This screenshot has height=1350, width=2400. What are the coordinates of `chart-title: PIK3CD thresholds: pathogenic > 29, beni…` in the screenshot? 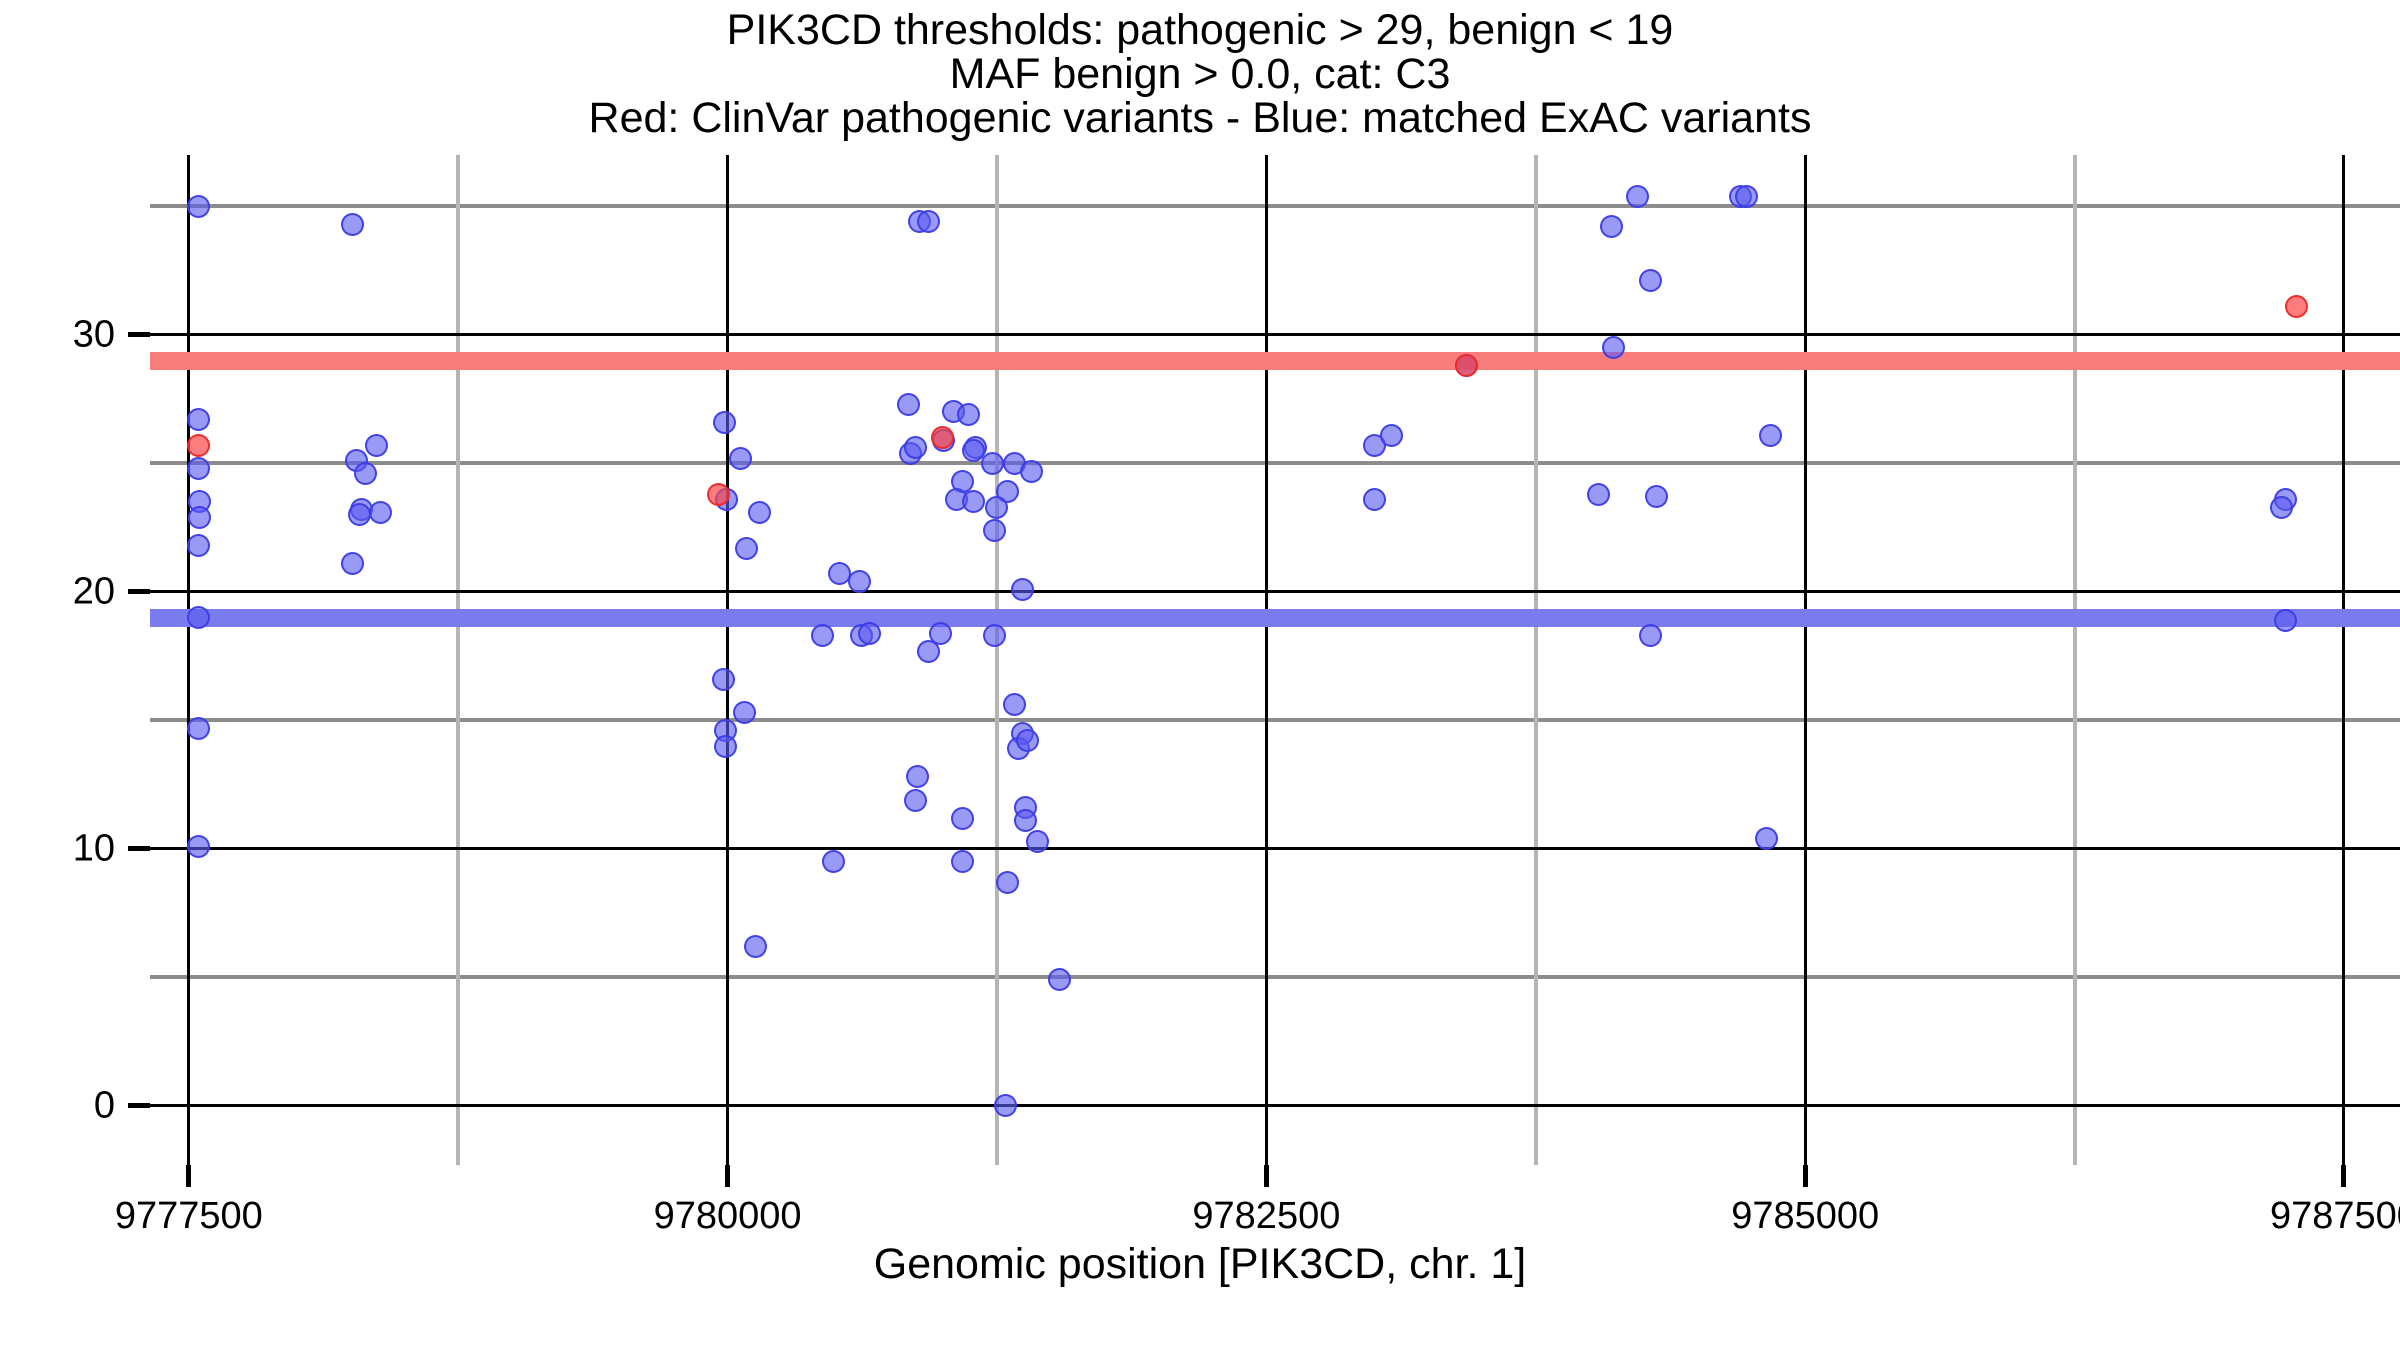 It's located at (1200, 74).